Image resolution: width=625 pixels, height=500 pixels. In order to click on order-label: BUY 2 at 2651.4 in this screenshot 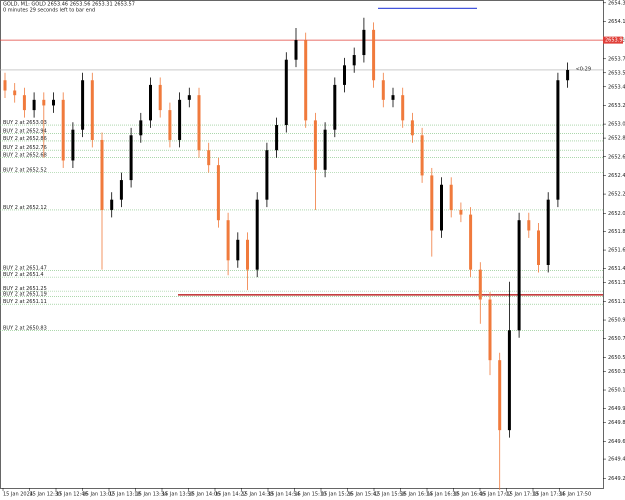, I will do `click(23, 275)`.